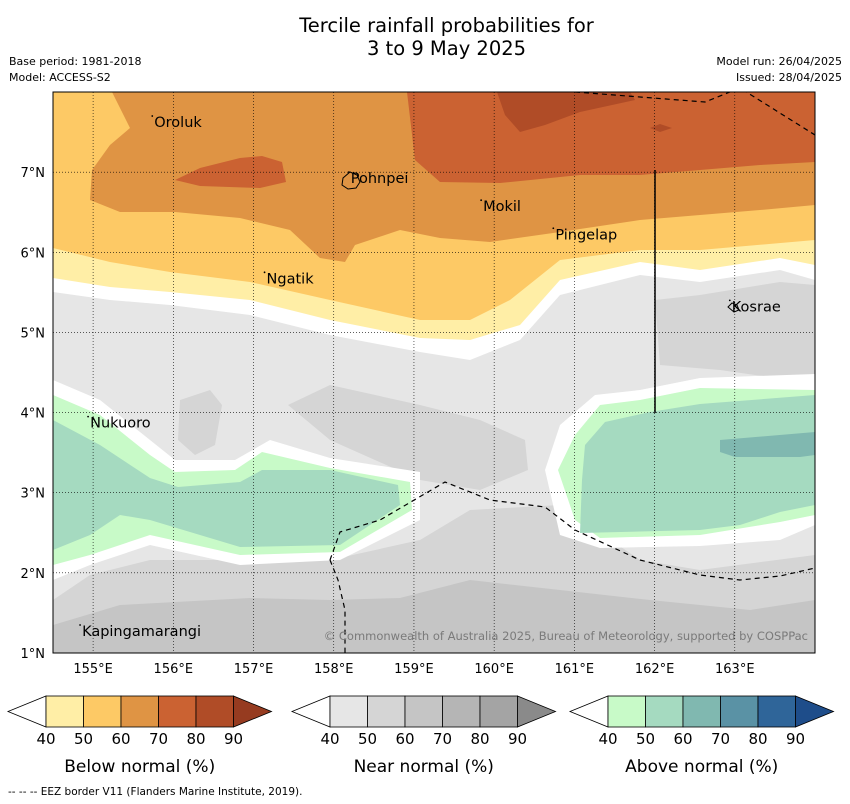 The height and width of the screenshot is (804, 850). I want to click on place-label: Kapingamarangi, so click(141, 632).